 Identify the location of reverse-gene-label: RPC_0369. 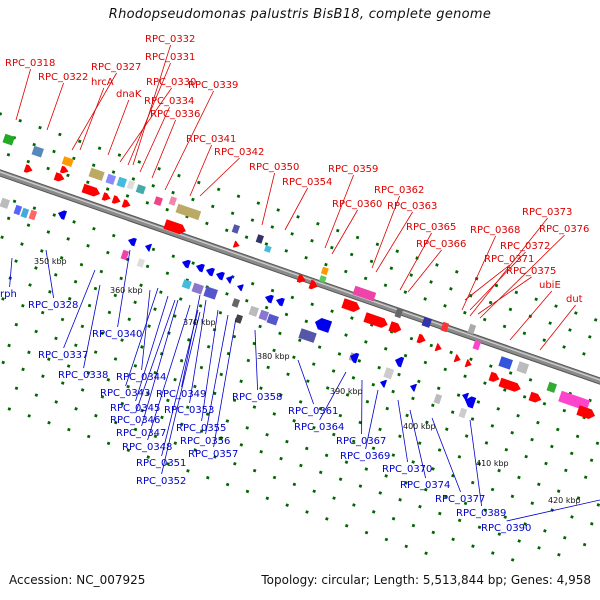
(365, 456).